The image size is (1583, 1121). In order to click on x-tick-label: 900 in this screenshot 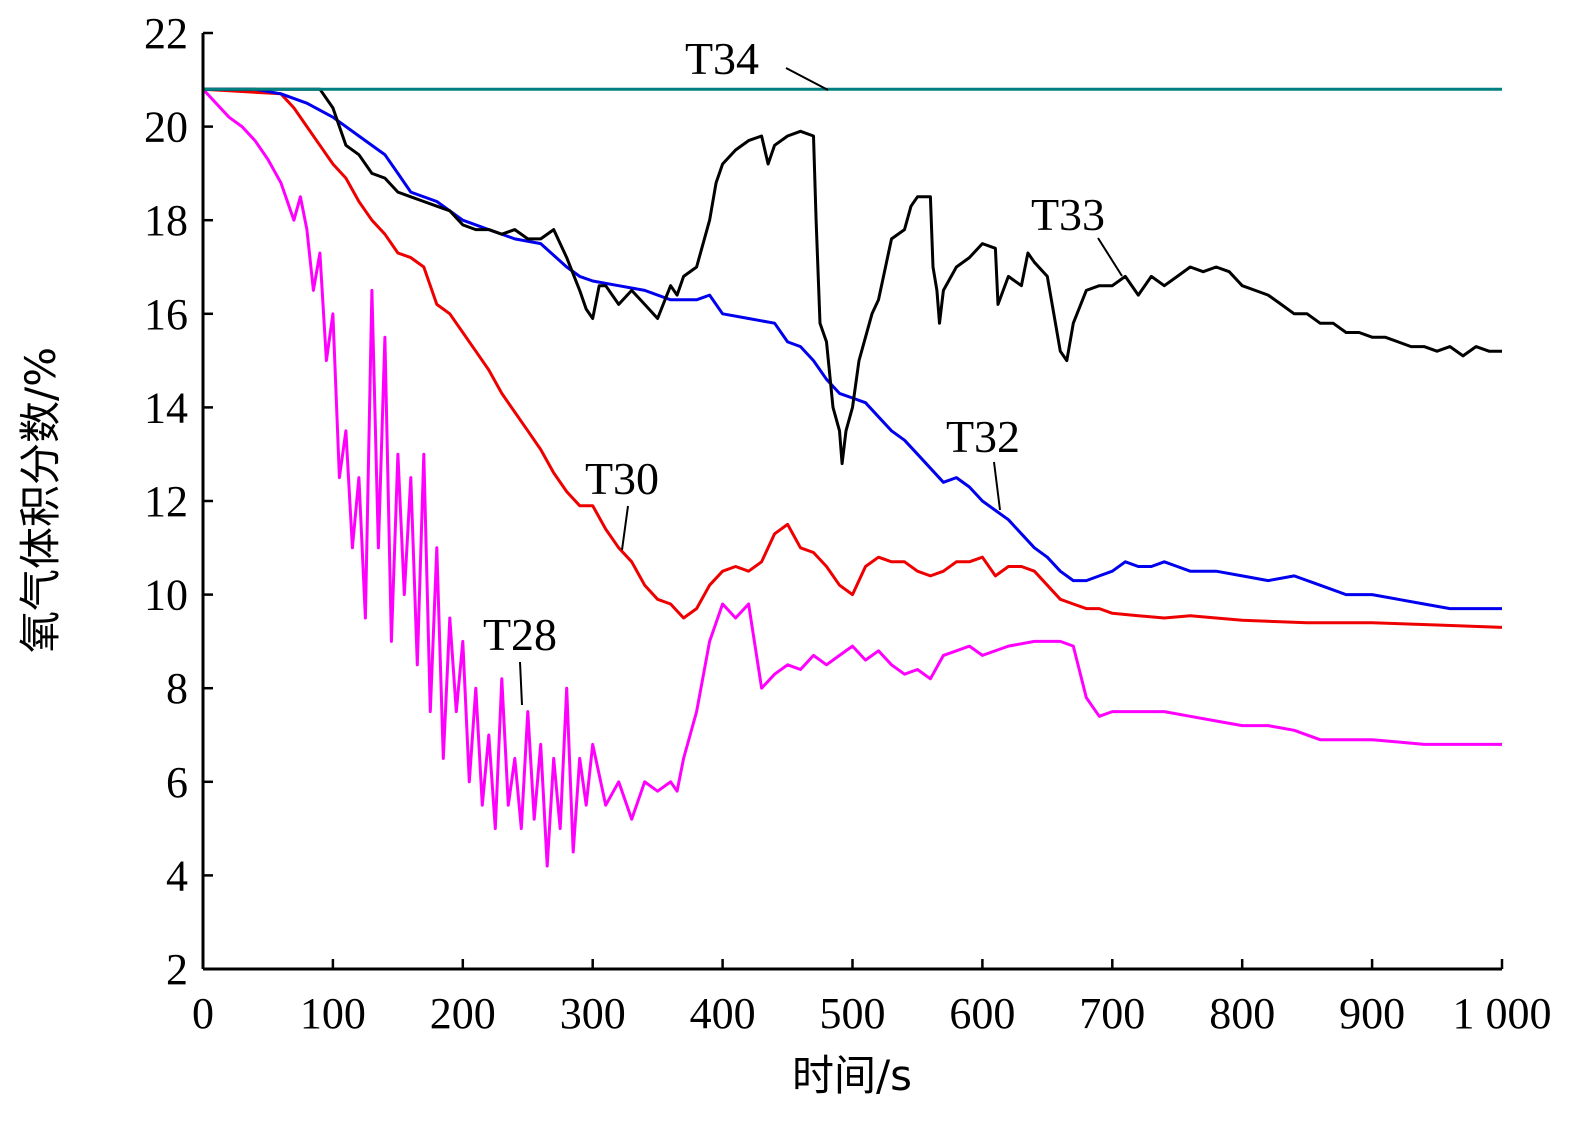, I will do `click(1372, 1013)`.